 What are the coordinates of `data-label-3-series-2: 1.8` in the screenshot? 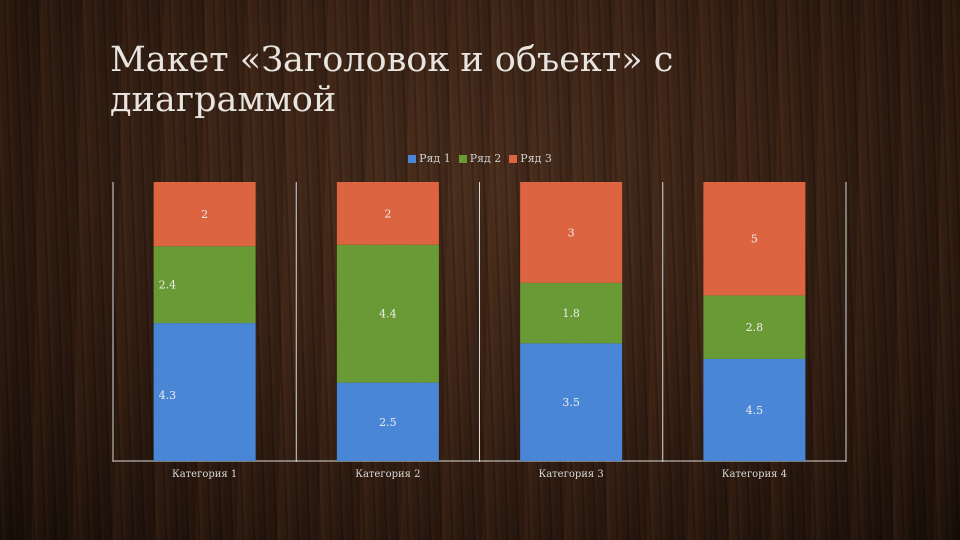 It's located at (571, 313).